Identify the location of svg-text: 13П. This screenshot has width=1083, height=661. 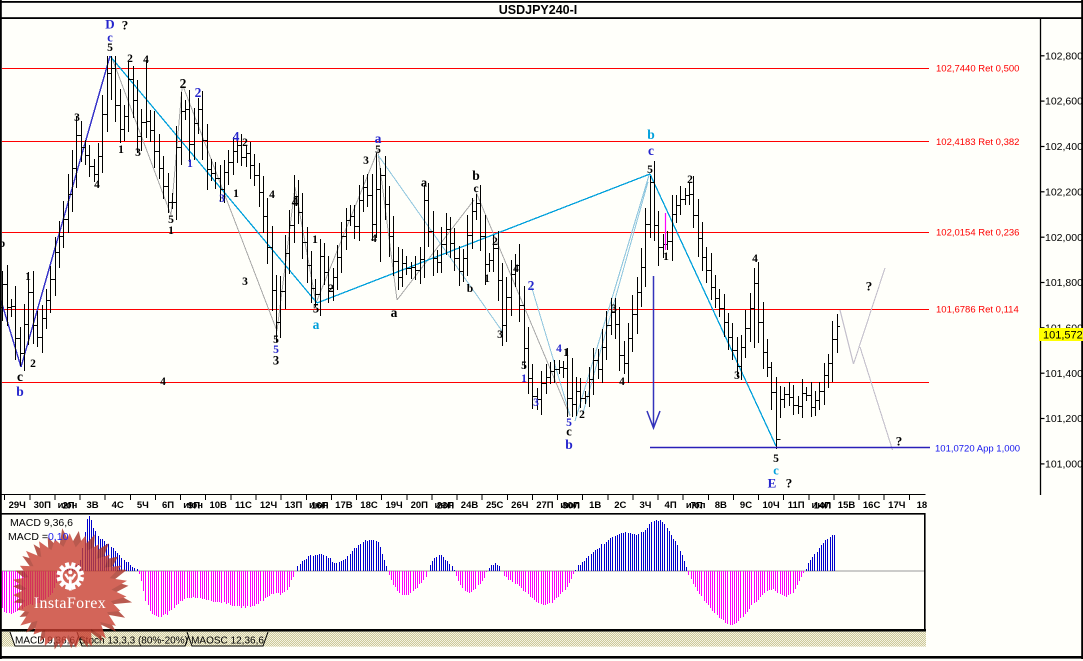
(294, 505).